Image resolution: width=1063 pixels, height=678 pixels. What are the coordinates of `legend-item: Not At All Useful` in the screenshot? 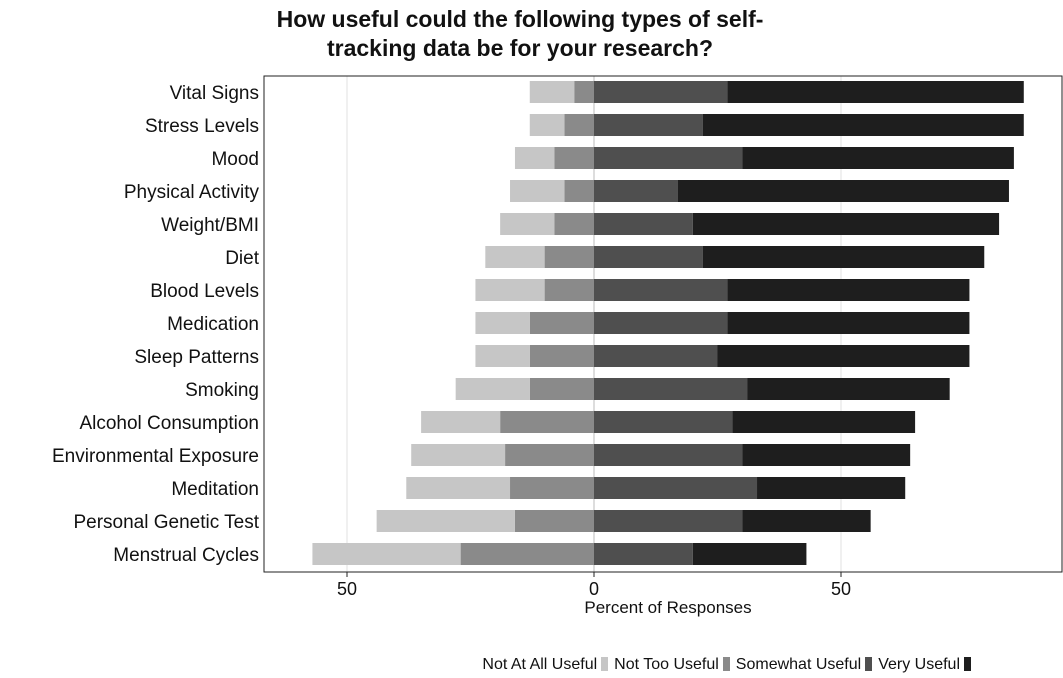 It's located at (545, 665).